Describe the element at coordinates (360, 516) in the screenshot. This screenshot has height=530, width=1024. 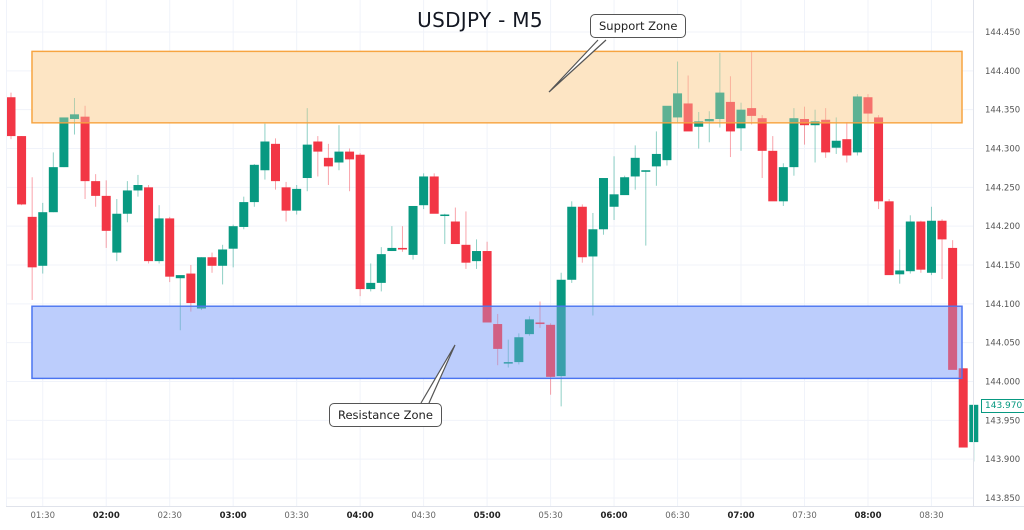
I see `time-tick-label: 04:00` at that location.